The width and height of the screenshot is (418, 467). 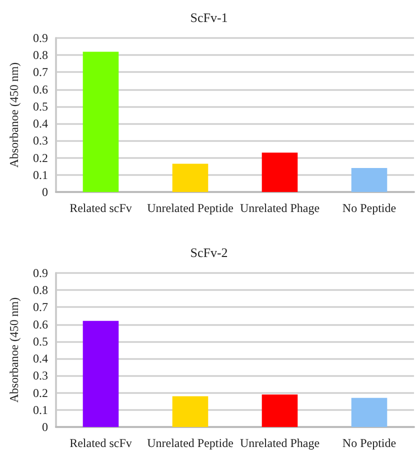 What do you see at coordinates (209, 17) in the screenshot?
I see `chart-title: ScFv-1` at bounding box center [209, 17].